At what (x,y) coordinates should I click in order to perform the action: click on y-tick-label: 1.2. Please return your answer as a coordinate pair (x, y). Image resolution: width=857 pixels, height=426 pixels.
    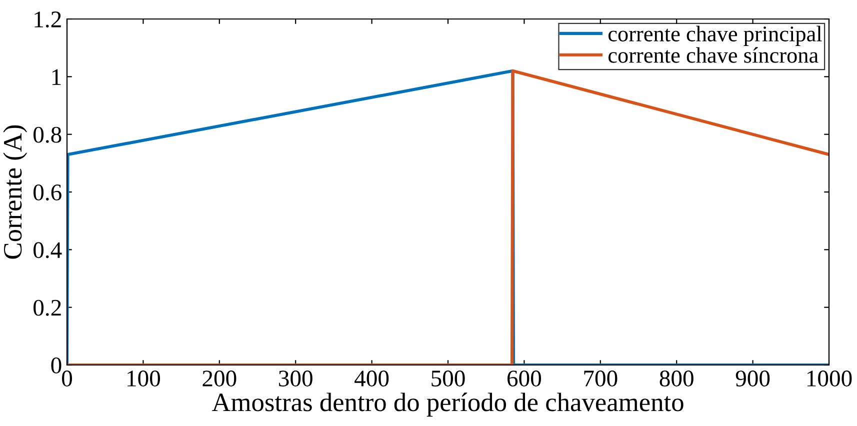
    Looking at the image, I should click on (47, 20).